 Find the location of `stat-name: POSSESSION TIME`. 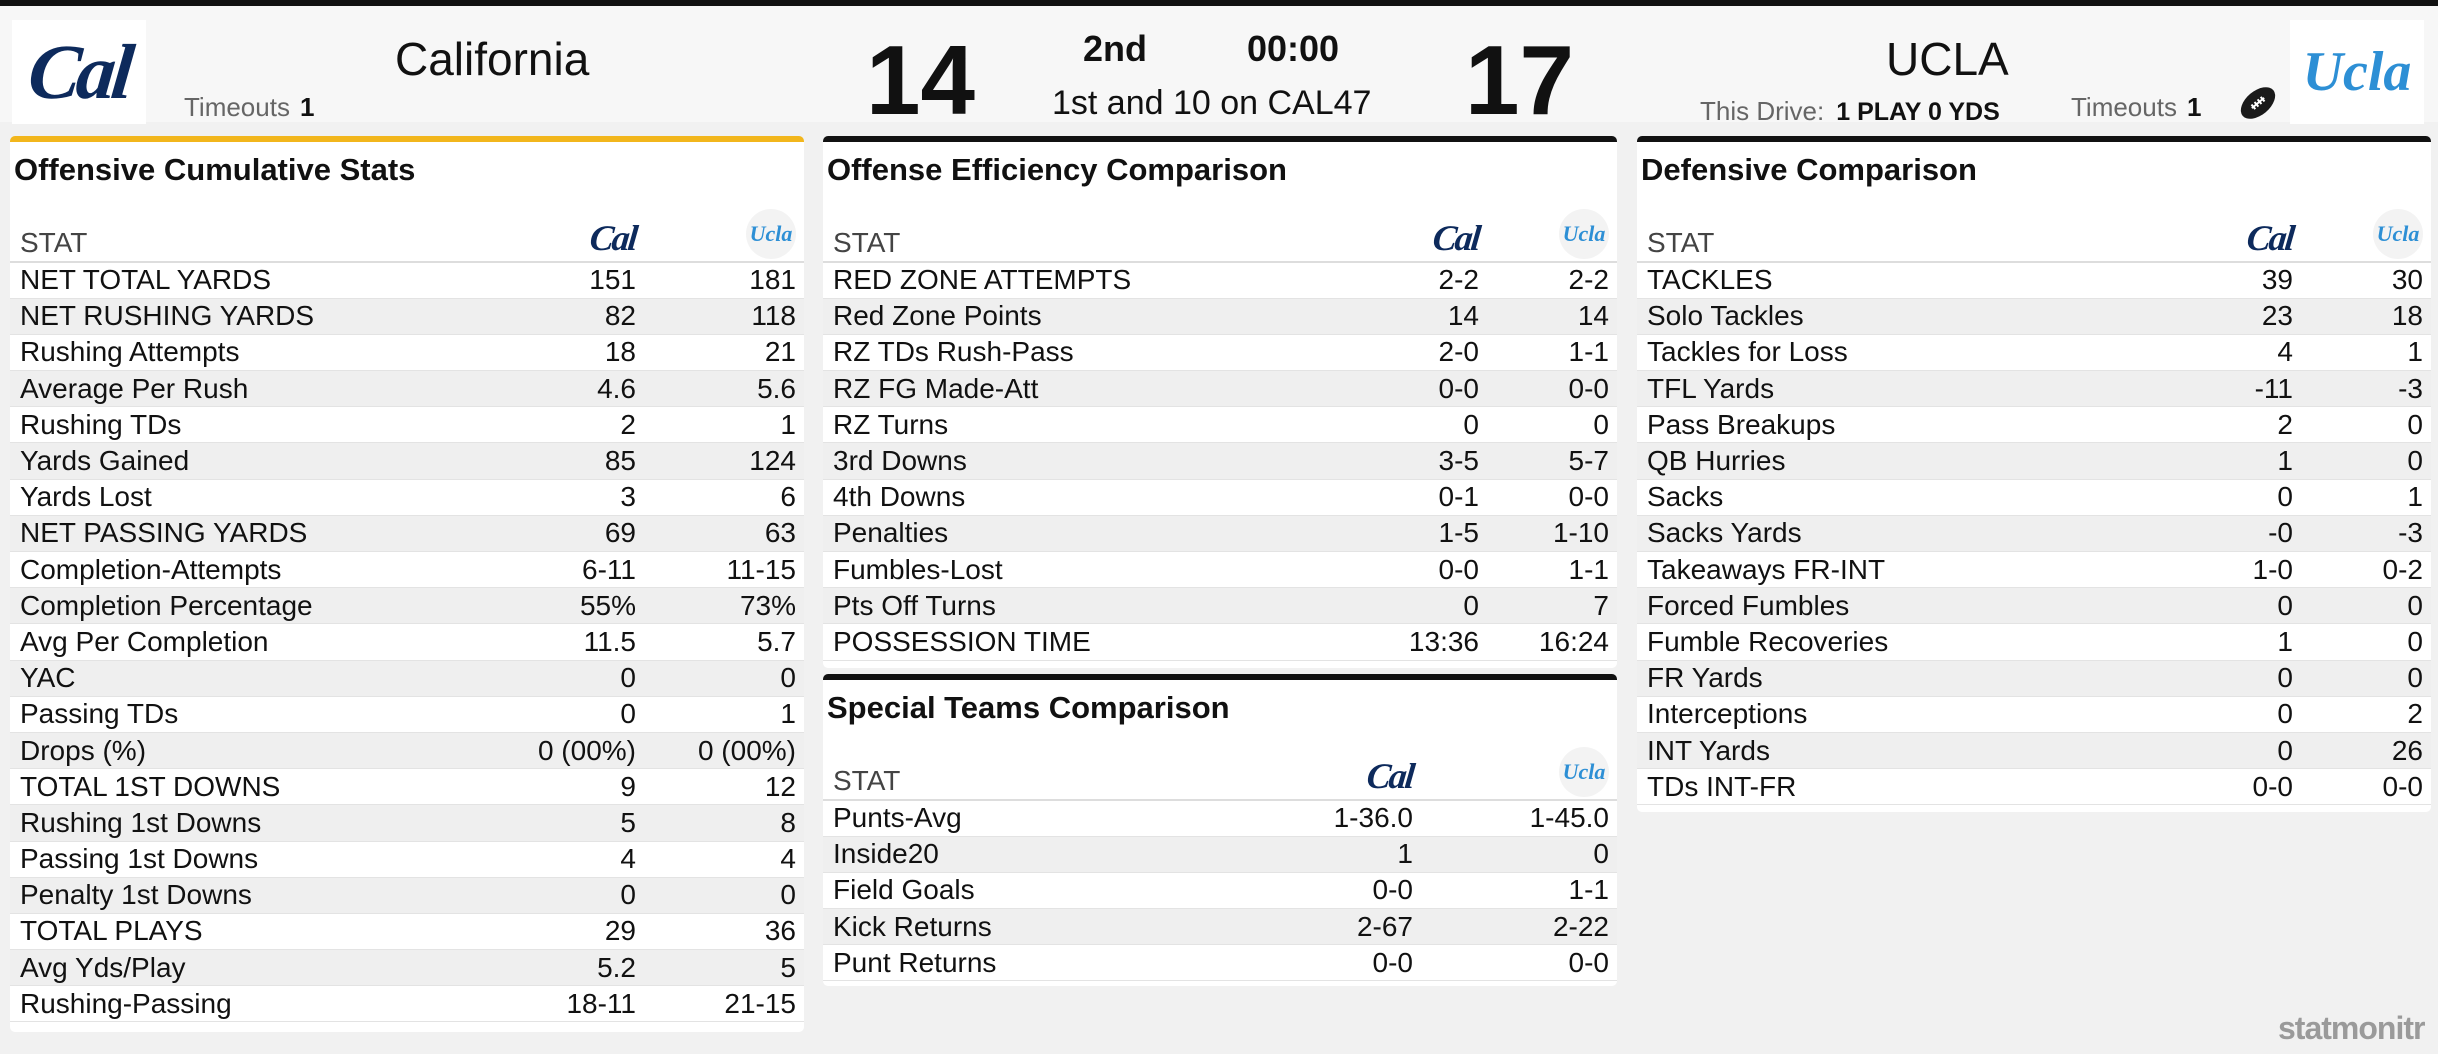

stat-name: POSSESSION TIME is located at coordinates (1090, 642).